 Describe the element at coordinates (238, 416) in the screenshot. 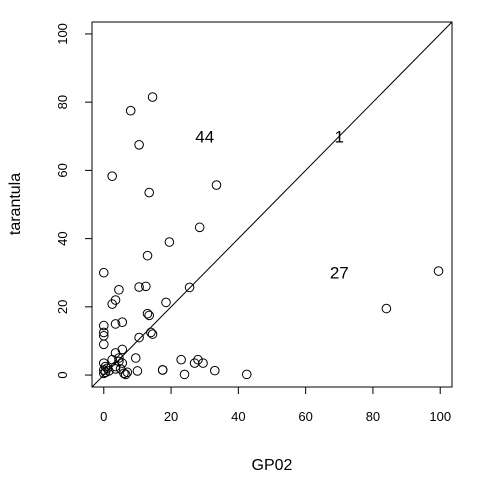

I see `x-tick-label: 40` at that location.